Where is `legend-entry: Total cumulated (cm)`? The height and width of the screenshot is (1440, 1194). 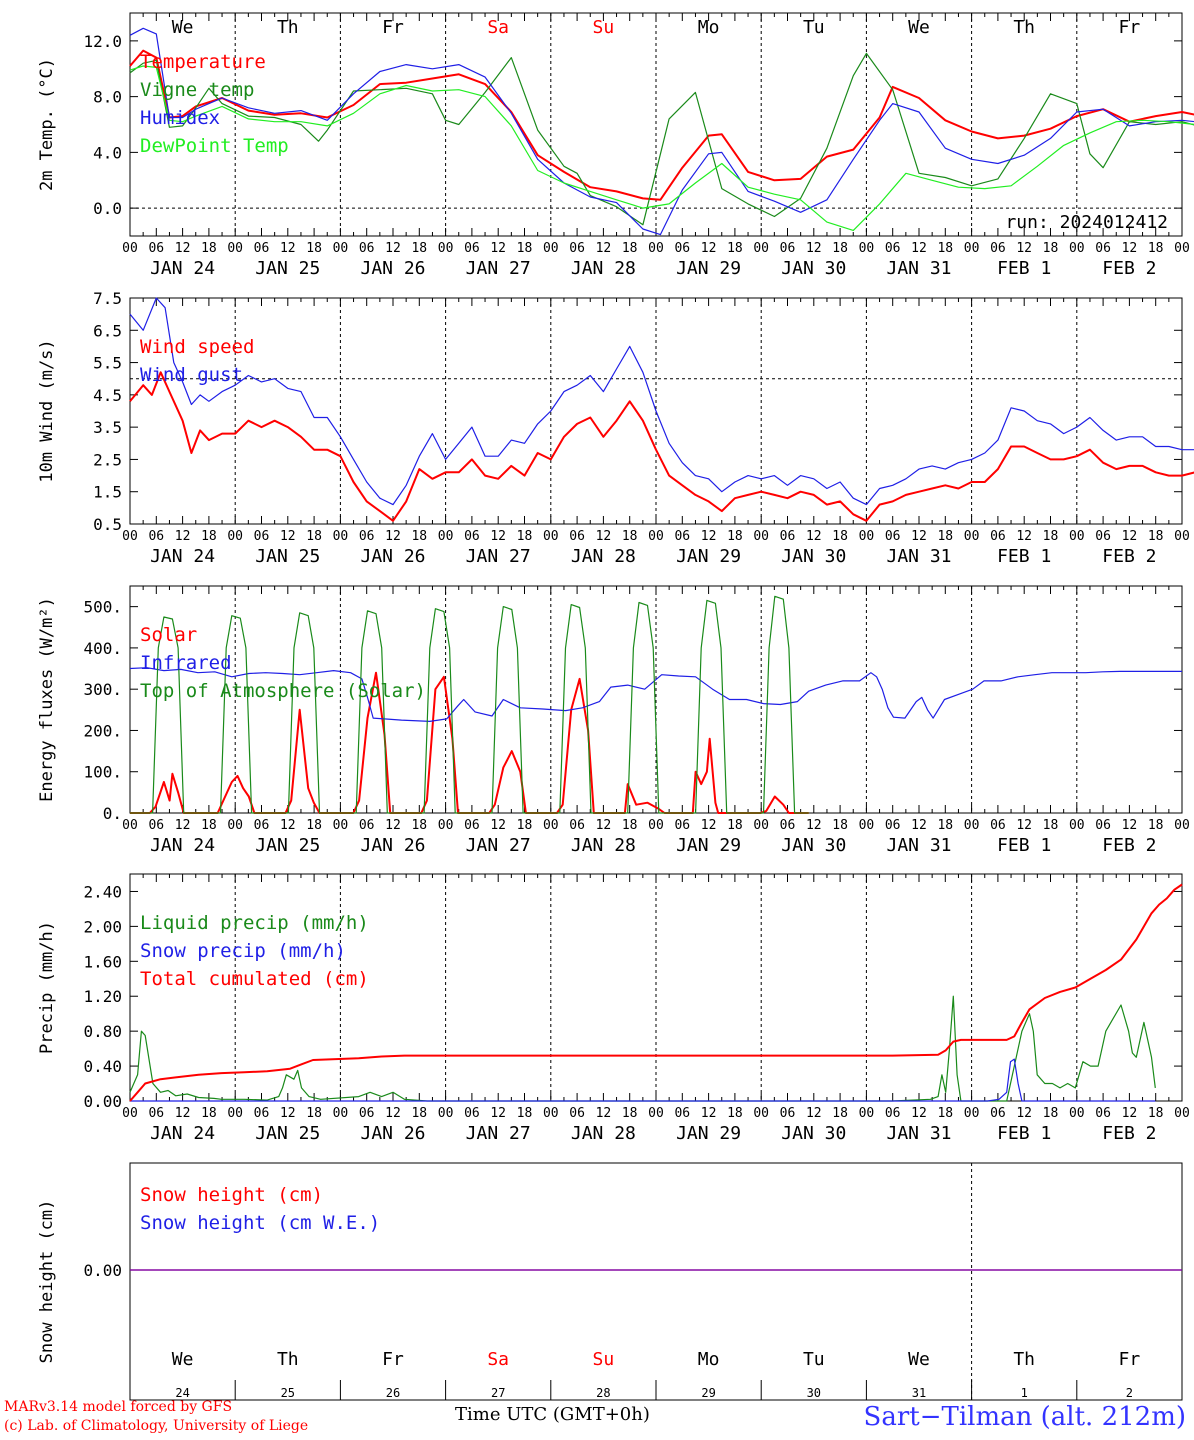 legend-entry: Total cumulated (cm) is located at coordinates (254, 979).